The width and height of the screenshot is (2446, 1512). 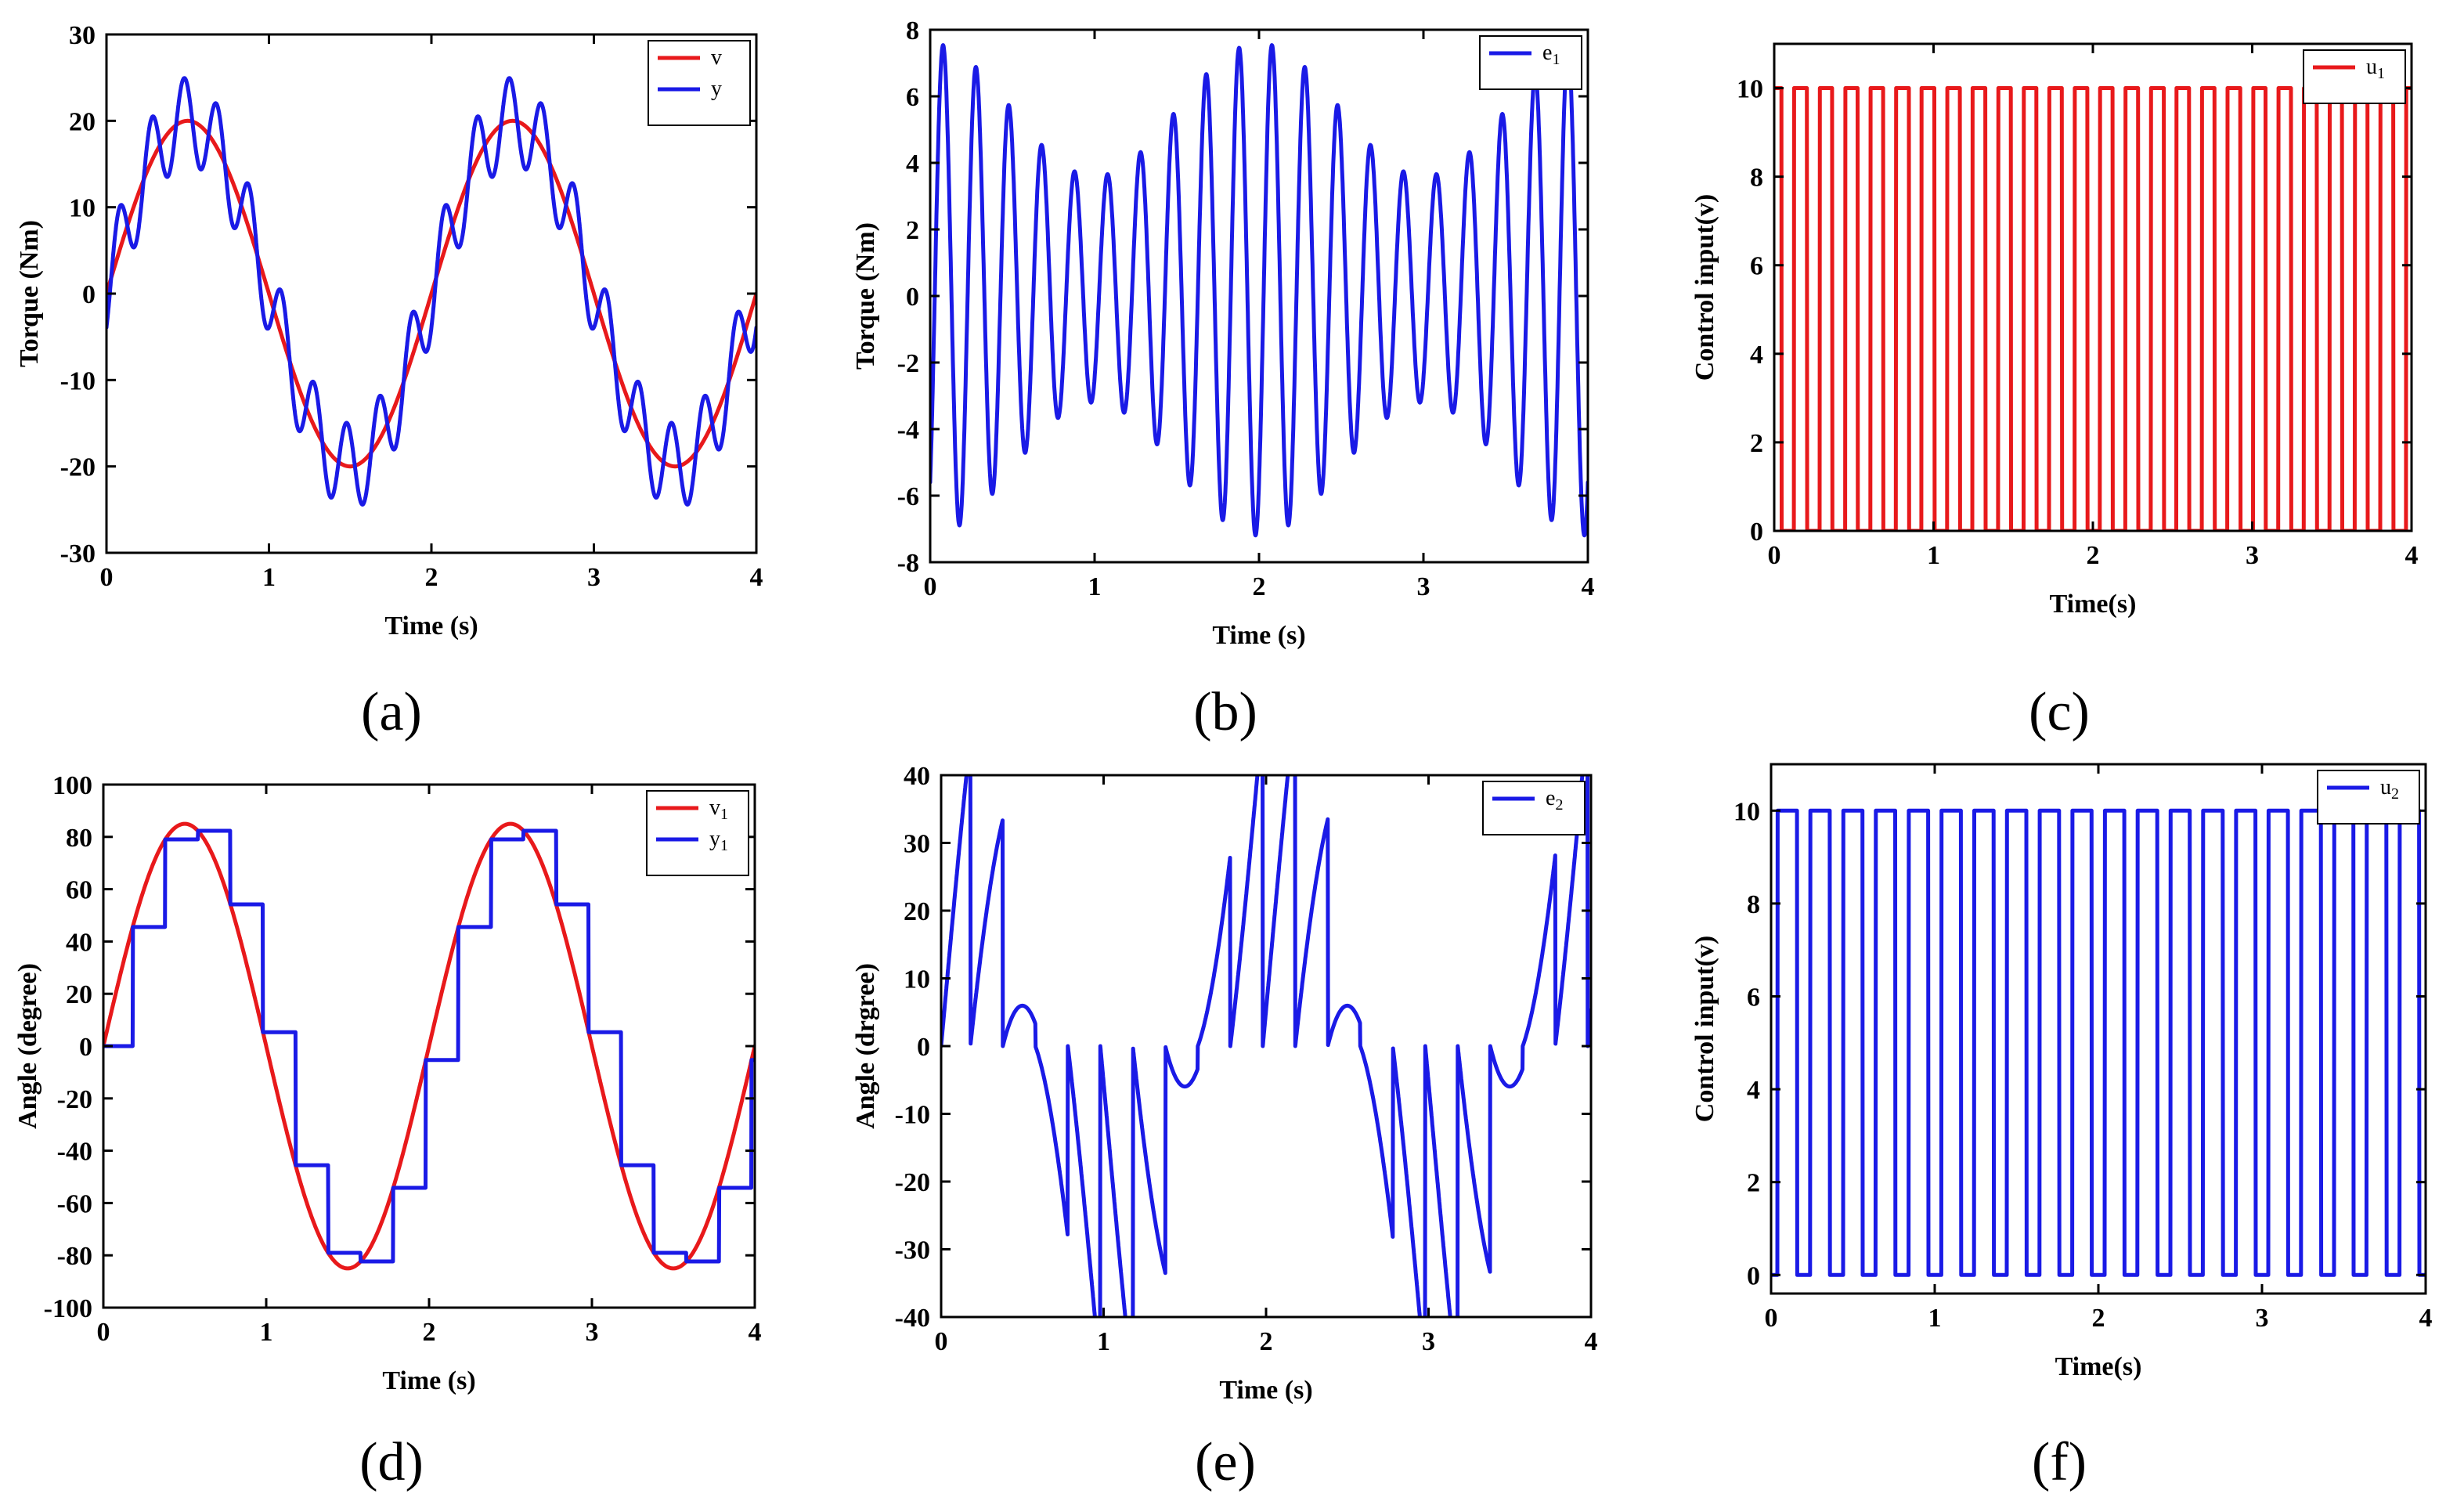 I want to click on y-axis-title: Angle (drgree), so click(x=865, y=1046).